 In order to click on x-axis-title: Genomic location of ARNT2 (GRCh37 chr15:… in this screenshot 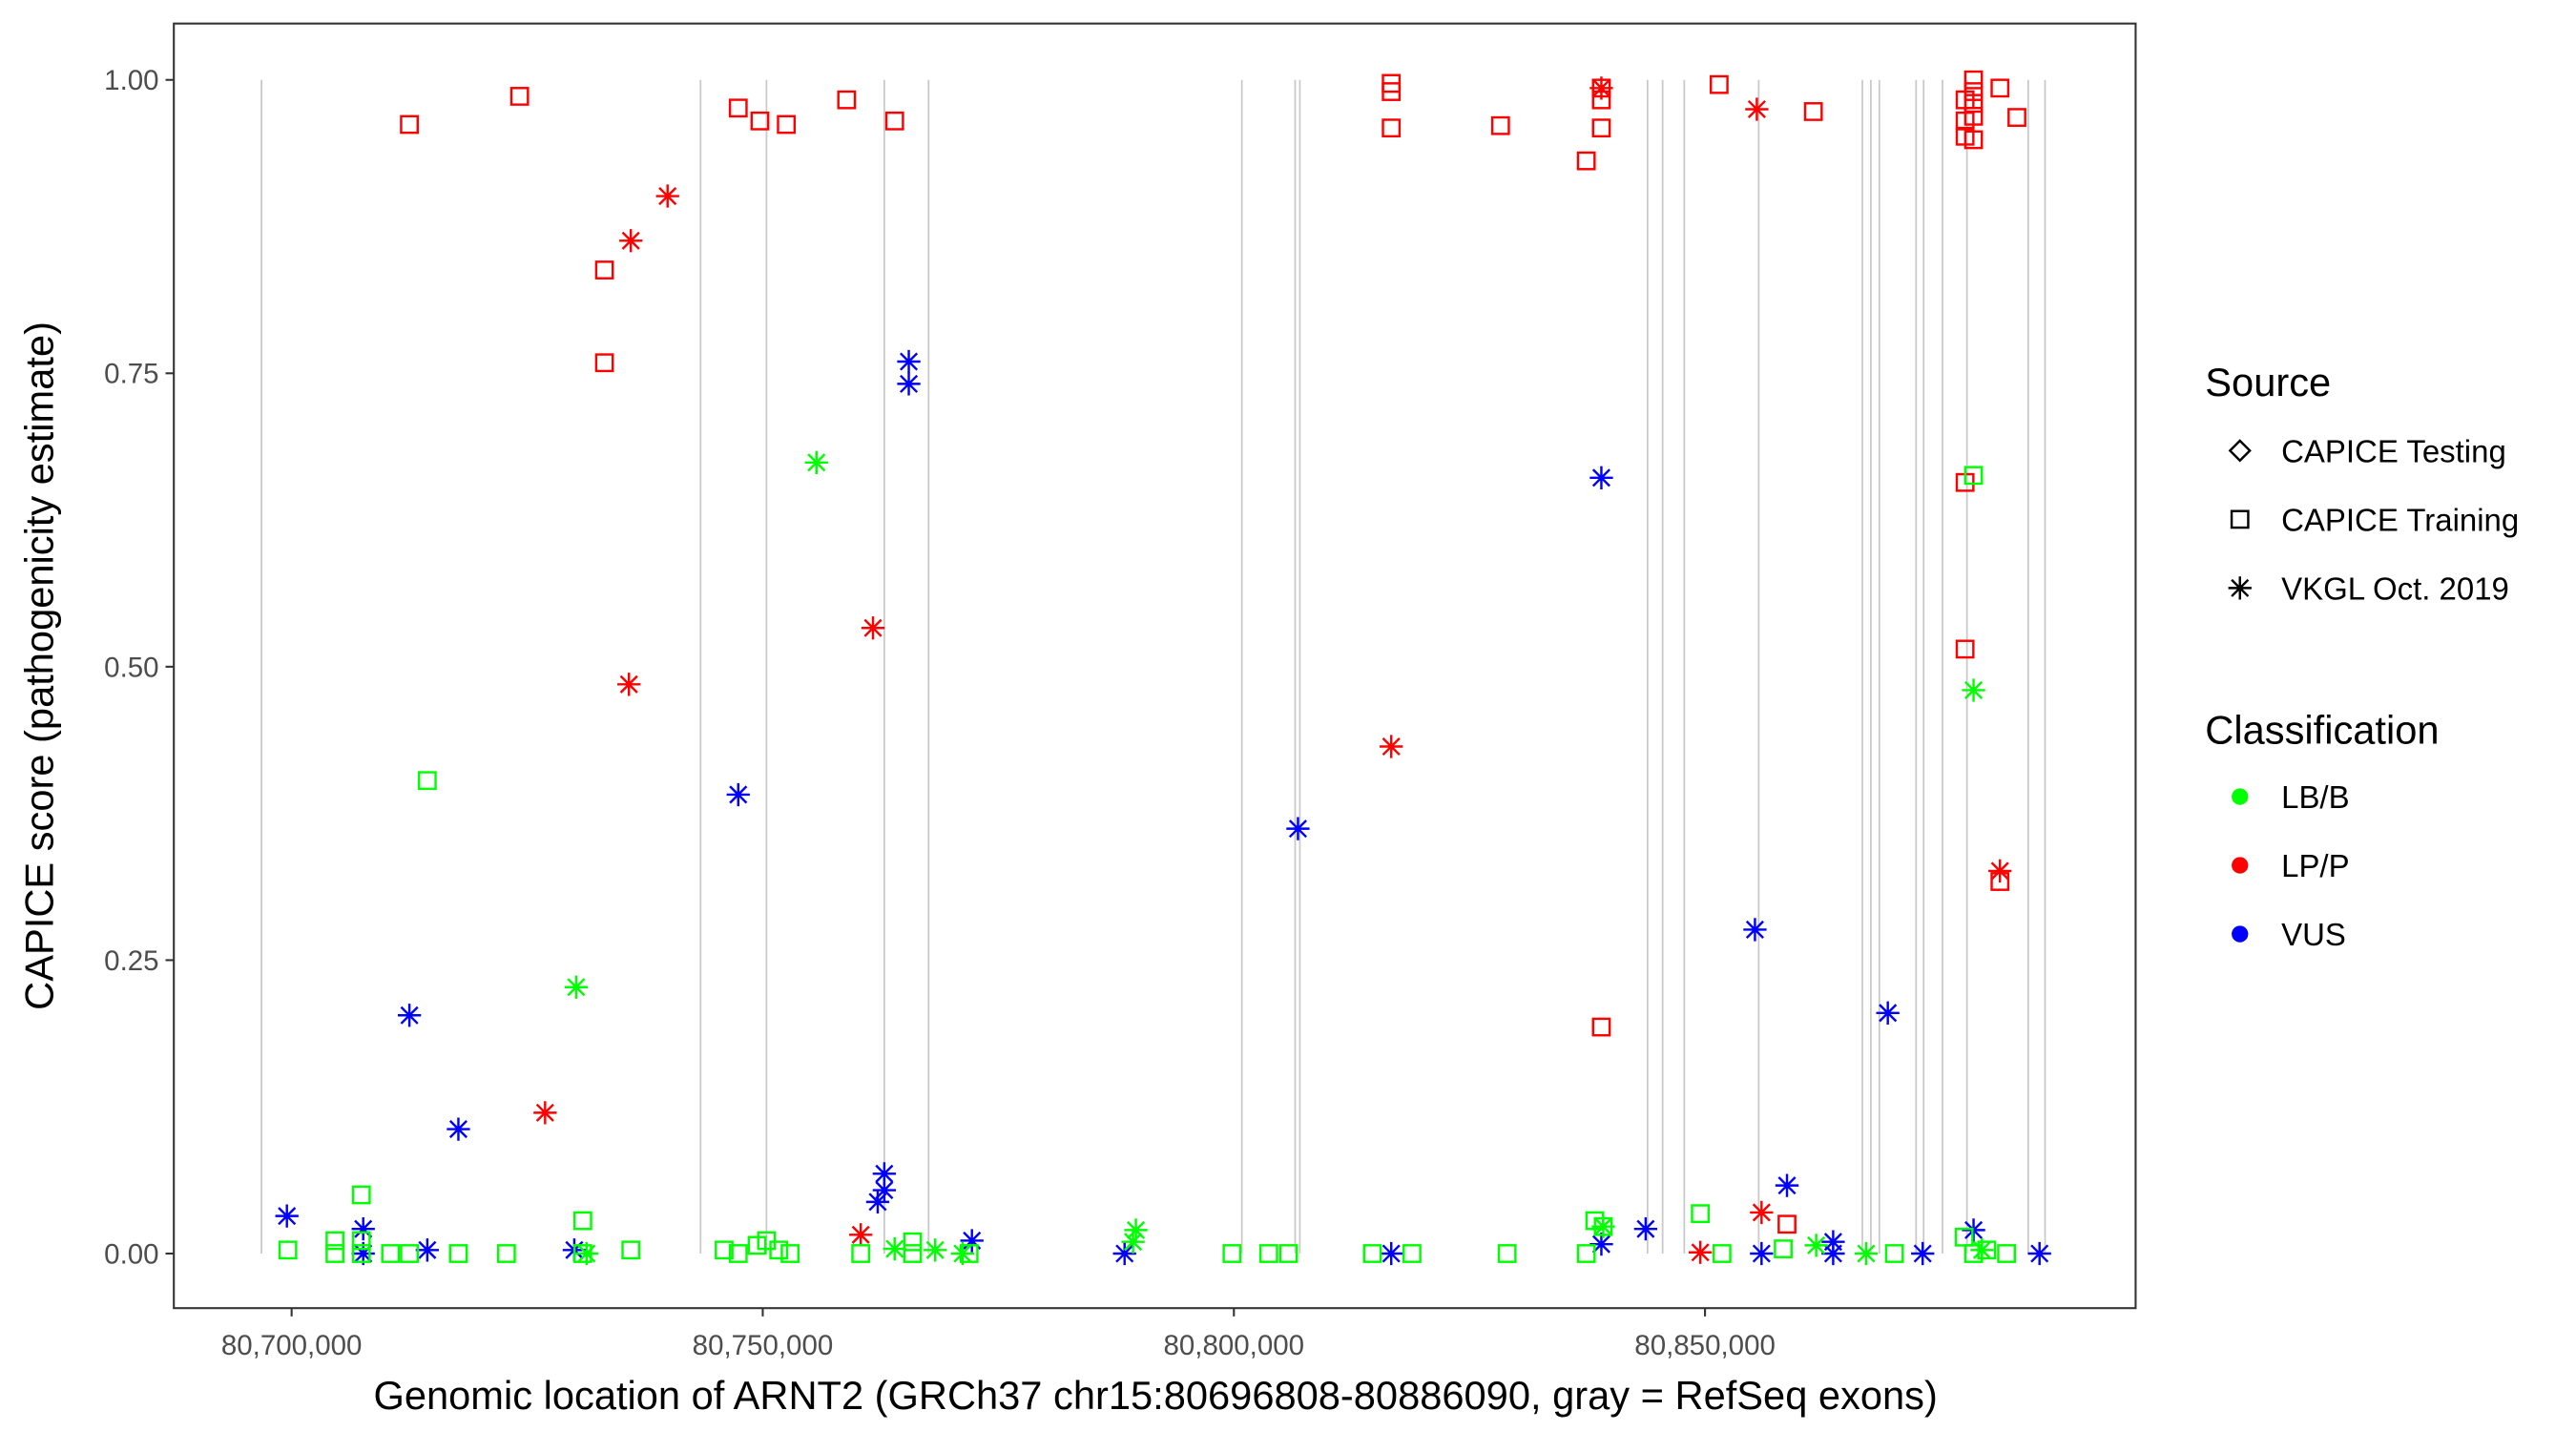, I will do `click(1155, 1395)`.